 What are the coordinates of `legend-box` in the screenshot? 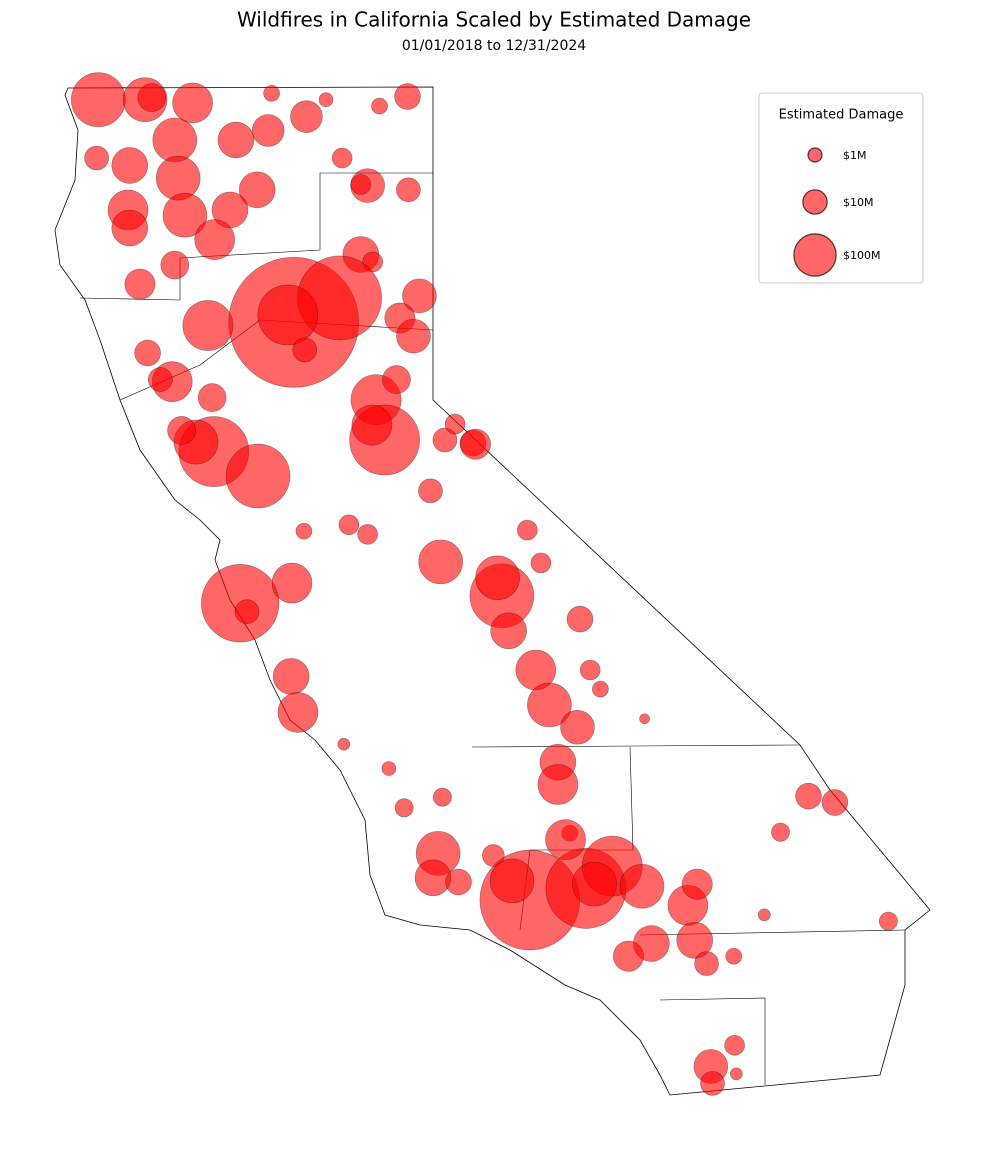 It's located at (841, 188).